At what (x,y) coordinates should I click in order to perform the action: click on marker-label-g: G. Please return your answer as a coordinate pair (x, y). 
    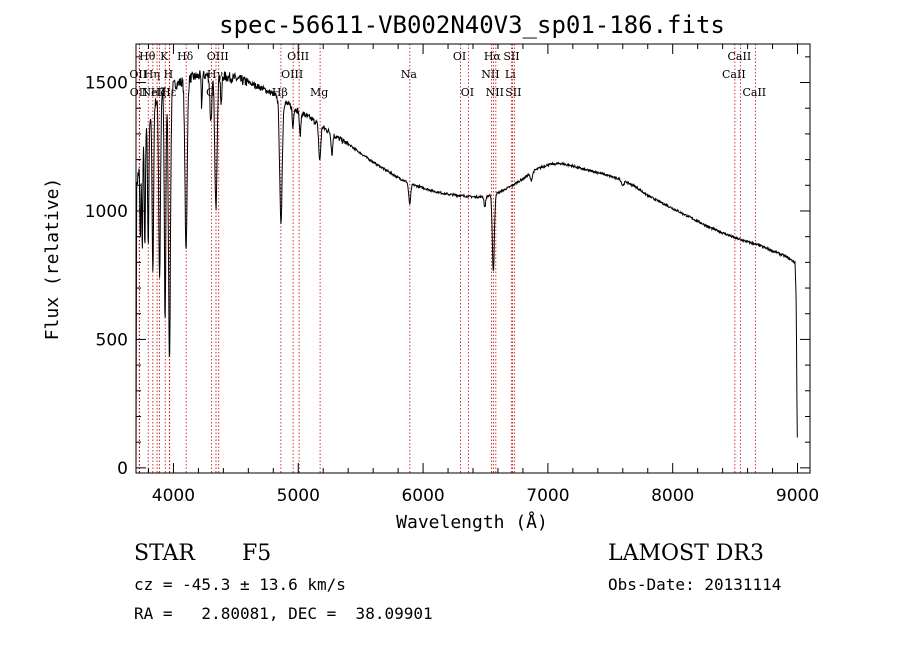
    Looking at the image, I should click on (210, 92).